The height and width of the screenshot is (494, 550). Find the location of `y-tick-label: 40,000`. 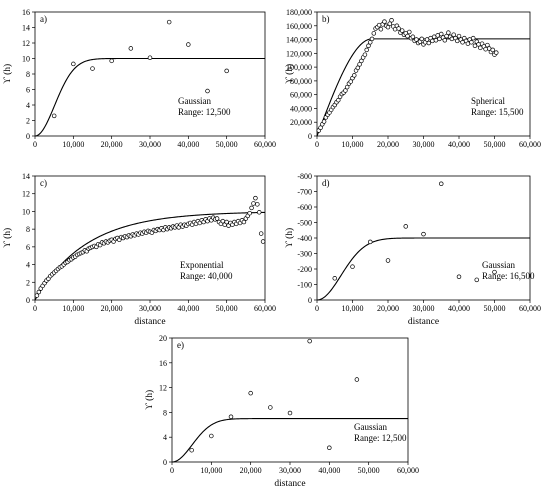

y-tick-label: 40,000 is located at coordinates (301, 108).